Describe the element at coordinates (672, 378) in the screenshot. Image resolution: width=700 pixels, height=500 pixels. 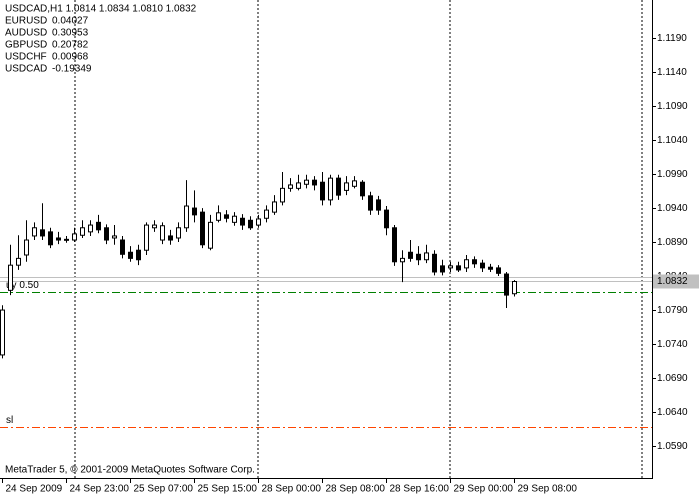
I see `y-tick-label: 1.0690` at that location.